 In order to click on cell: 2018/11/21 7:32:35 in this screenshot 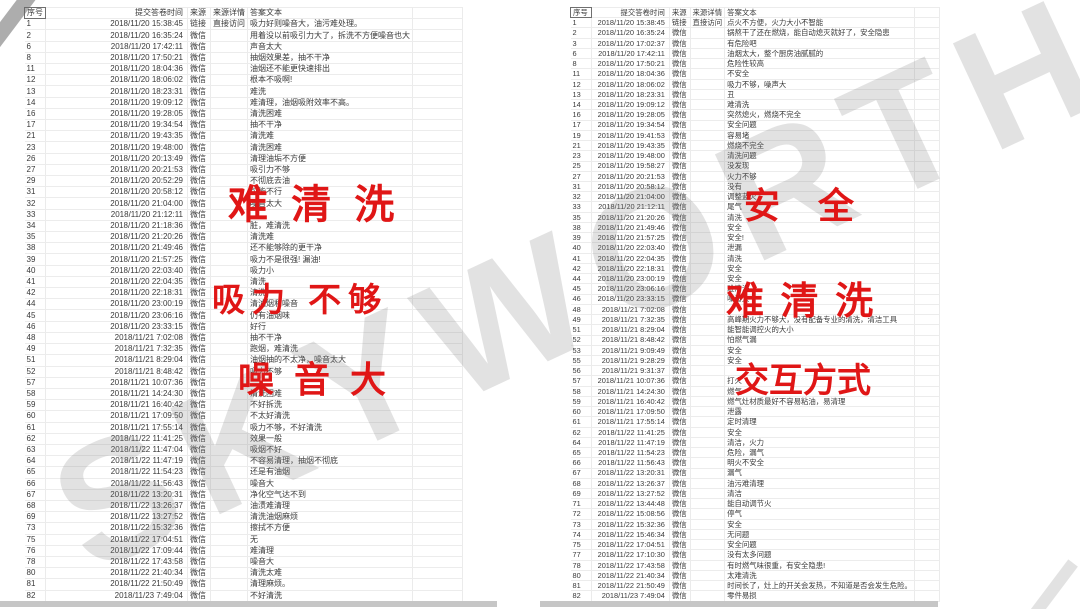, I will do `click(116, 349)`.